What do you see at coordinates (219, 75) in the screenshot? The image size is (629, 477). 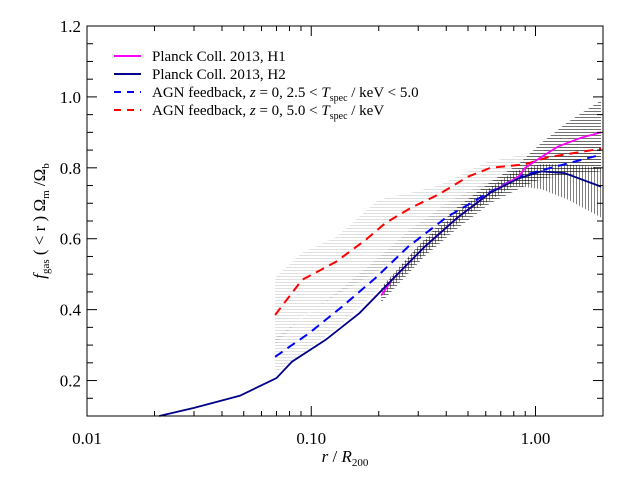 I see `legend-label-1: Planck Coll. 2013, H2` at bounding box center [219, 75].